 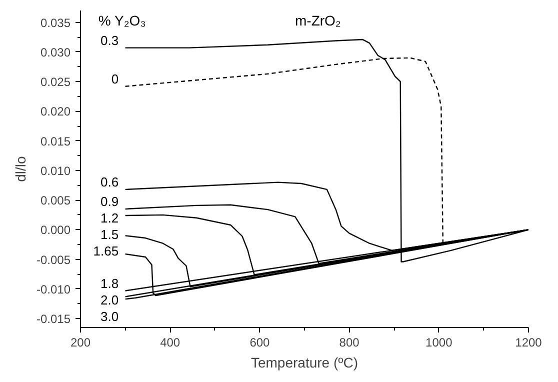 I want to click on series-label: 0.3, so click(x=109, y=40).